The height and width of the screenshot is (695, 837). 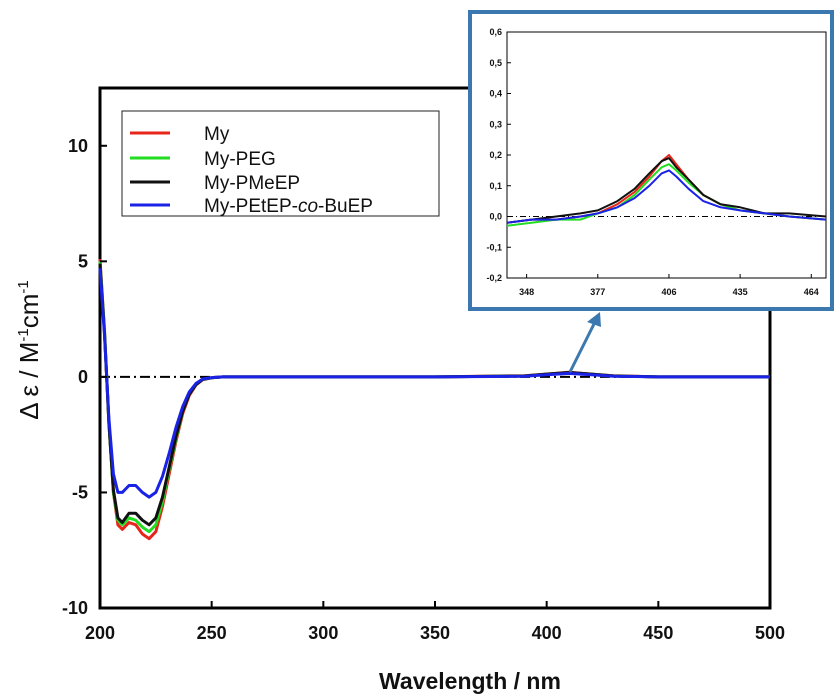 I want to click on callout-line, so click(x=583, y=346).